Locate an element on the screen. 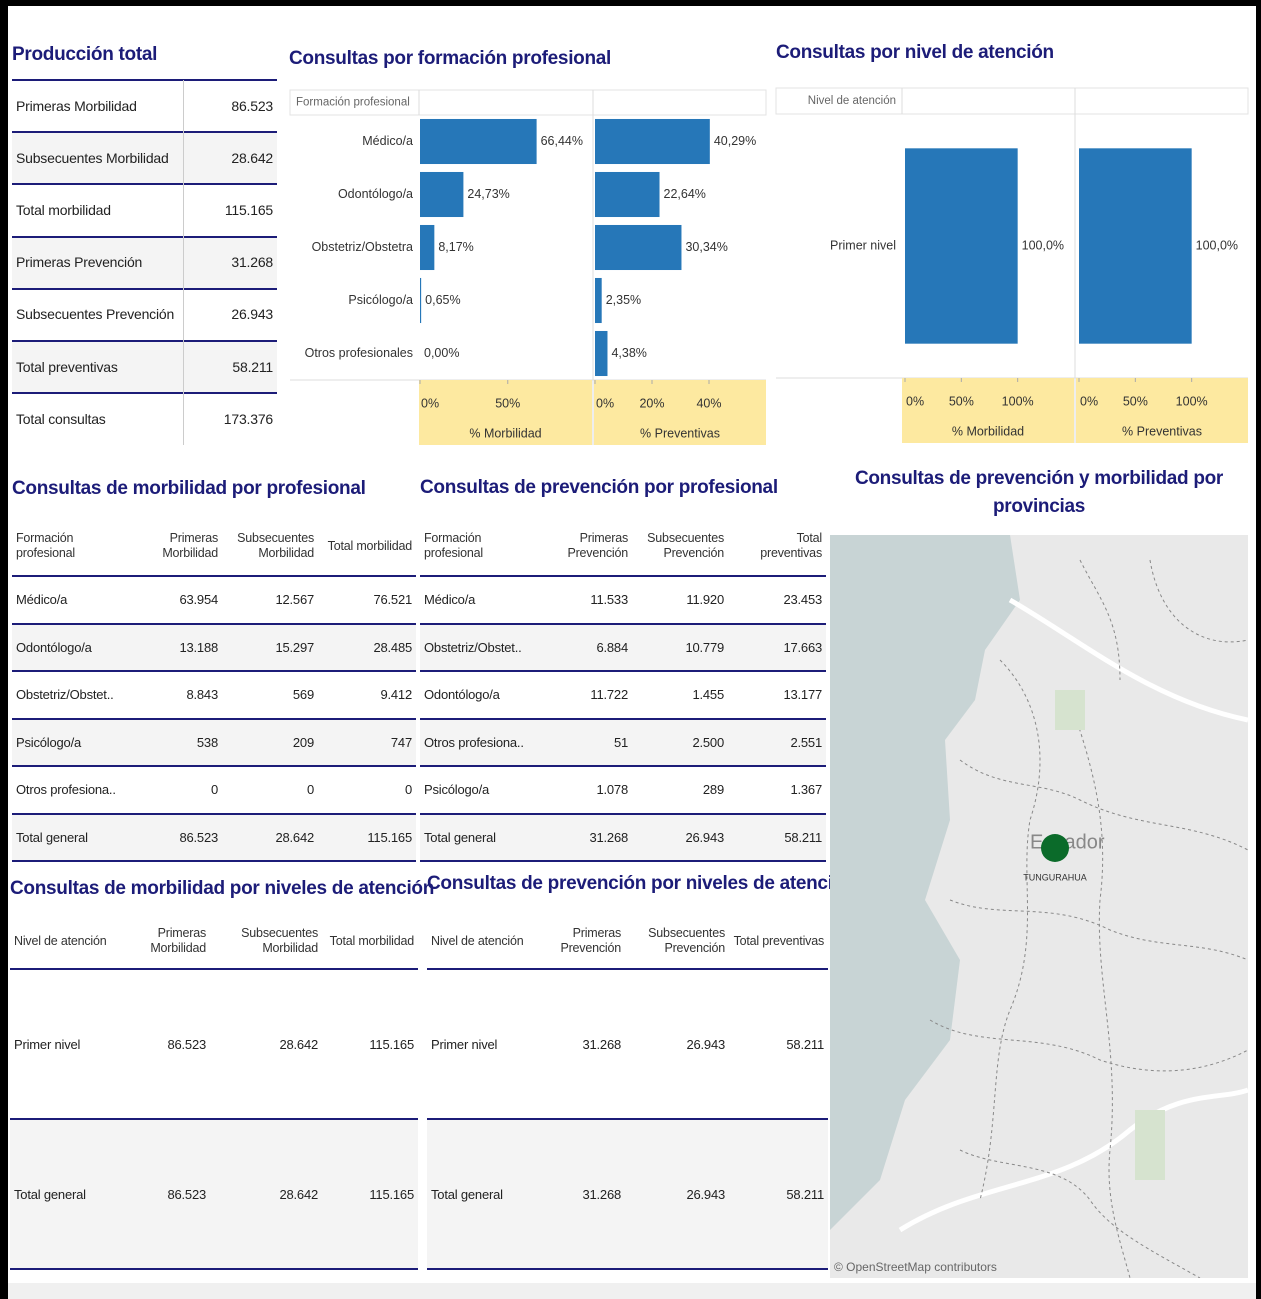 The height and width of the screenshot is (1299, 1261). value-label: 4,38% is located at coordinates (628, 353).